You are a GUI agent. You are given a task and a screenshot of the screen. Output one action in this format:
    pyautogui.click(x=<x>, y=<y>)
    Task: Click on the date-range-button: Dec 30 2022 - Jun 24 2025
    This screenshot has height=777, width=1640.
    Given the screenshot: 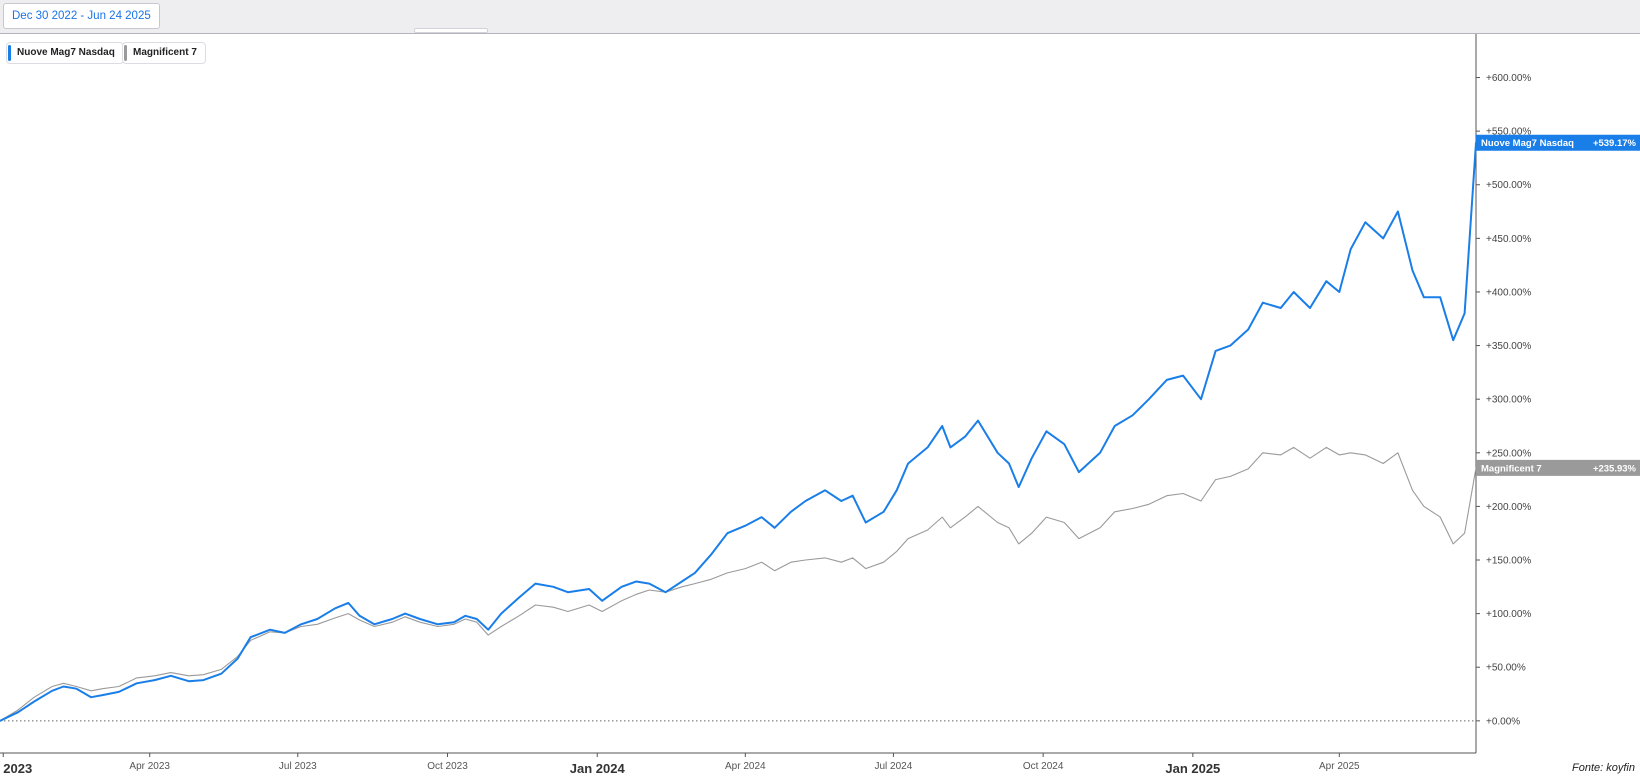 What is the action you would take?
    pyautogui.click(x=81, y=16)
    